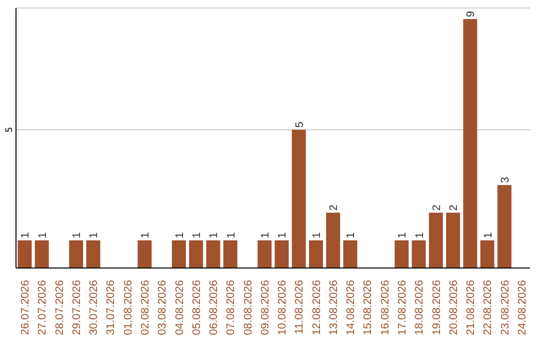  I want to click on x-tick-label: 01.08.2026, so click(128, 308).